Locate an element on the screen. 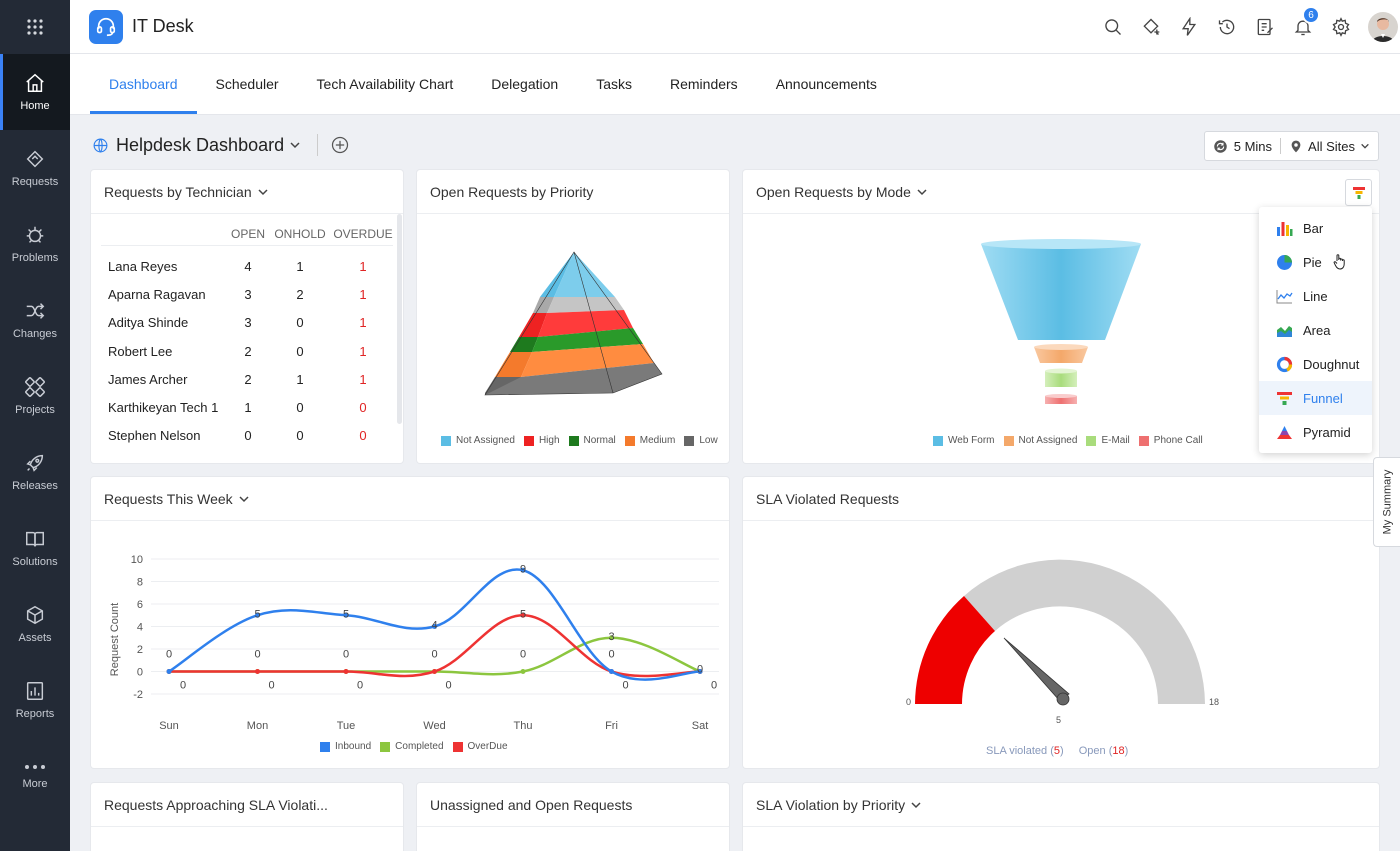  table-row: Robert Lee 2 0 1 is located at coordinates (247, 351).